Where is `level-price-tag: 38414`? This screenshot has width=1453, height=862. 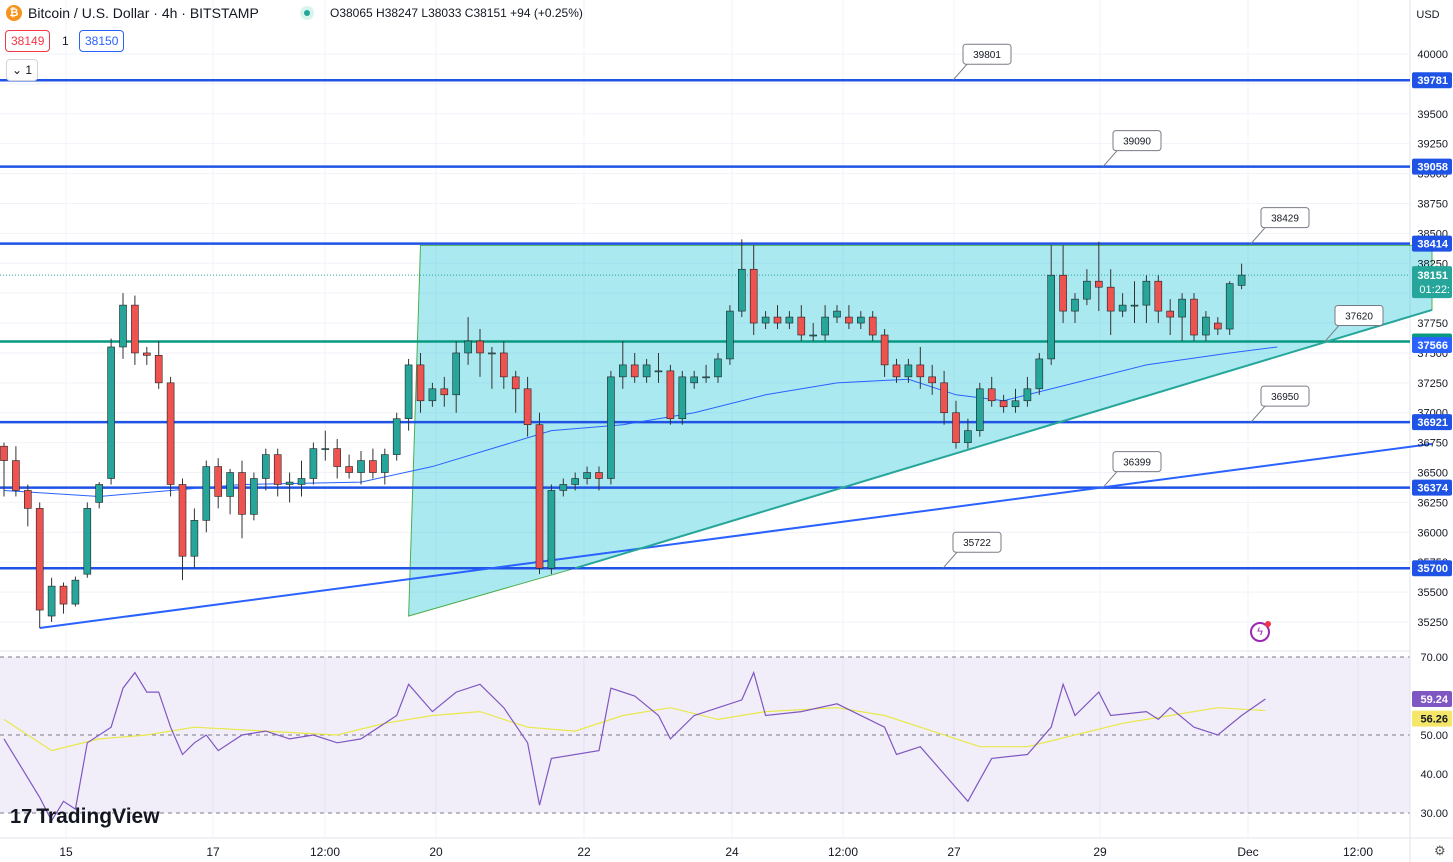 level-price-tag: 38414 is located at coordinates (1432, 245).